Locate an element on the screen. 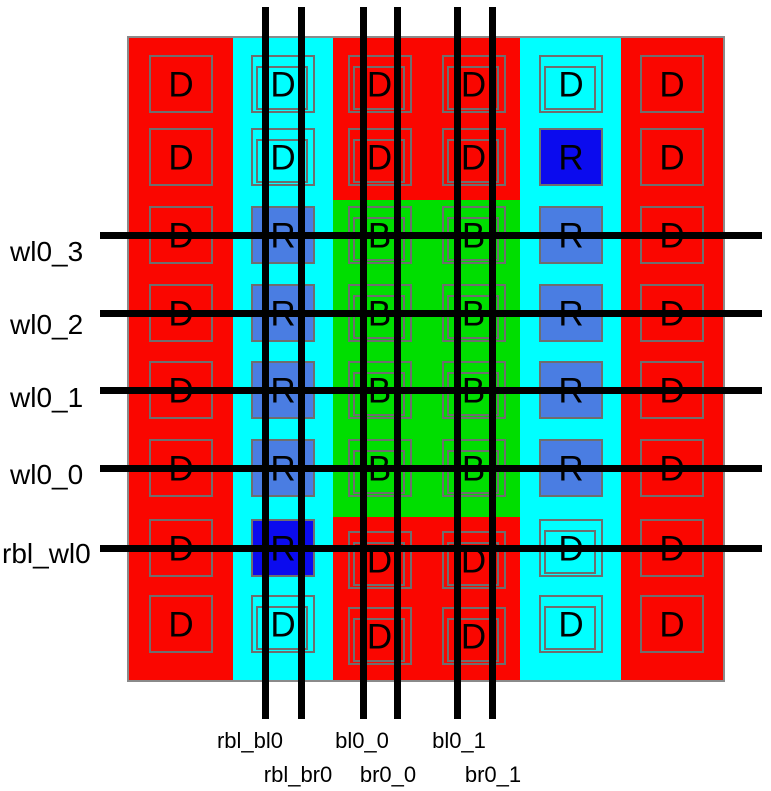 The width and height of the screenshot is (771, 791). cell-r7c5-dummy-cyan-inner is located at coordinates (570, 552).